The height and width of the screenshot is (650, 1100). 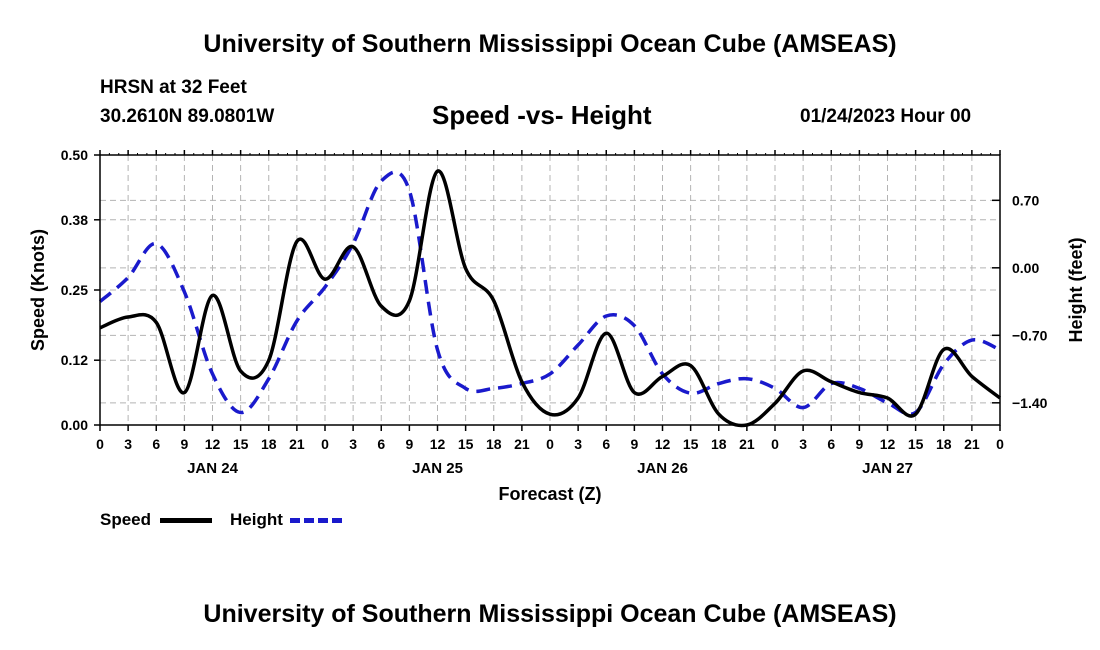 What do you see at coordinates (74, 290) in the screenshot?
I see `y-tick-label: 0.25` at bounding box center [74, 290].